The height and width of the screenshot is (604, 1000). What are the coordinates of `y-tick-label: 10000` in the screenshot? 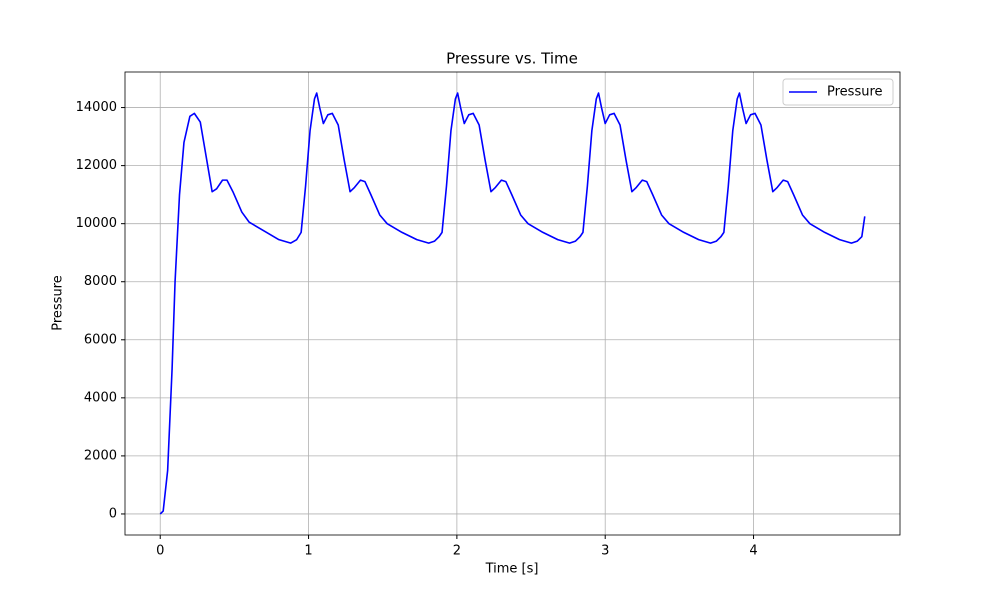 It's located at (96, 223).